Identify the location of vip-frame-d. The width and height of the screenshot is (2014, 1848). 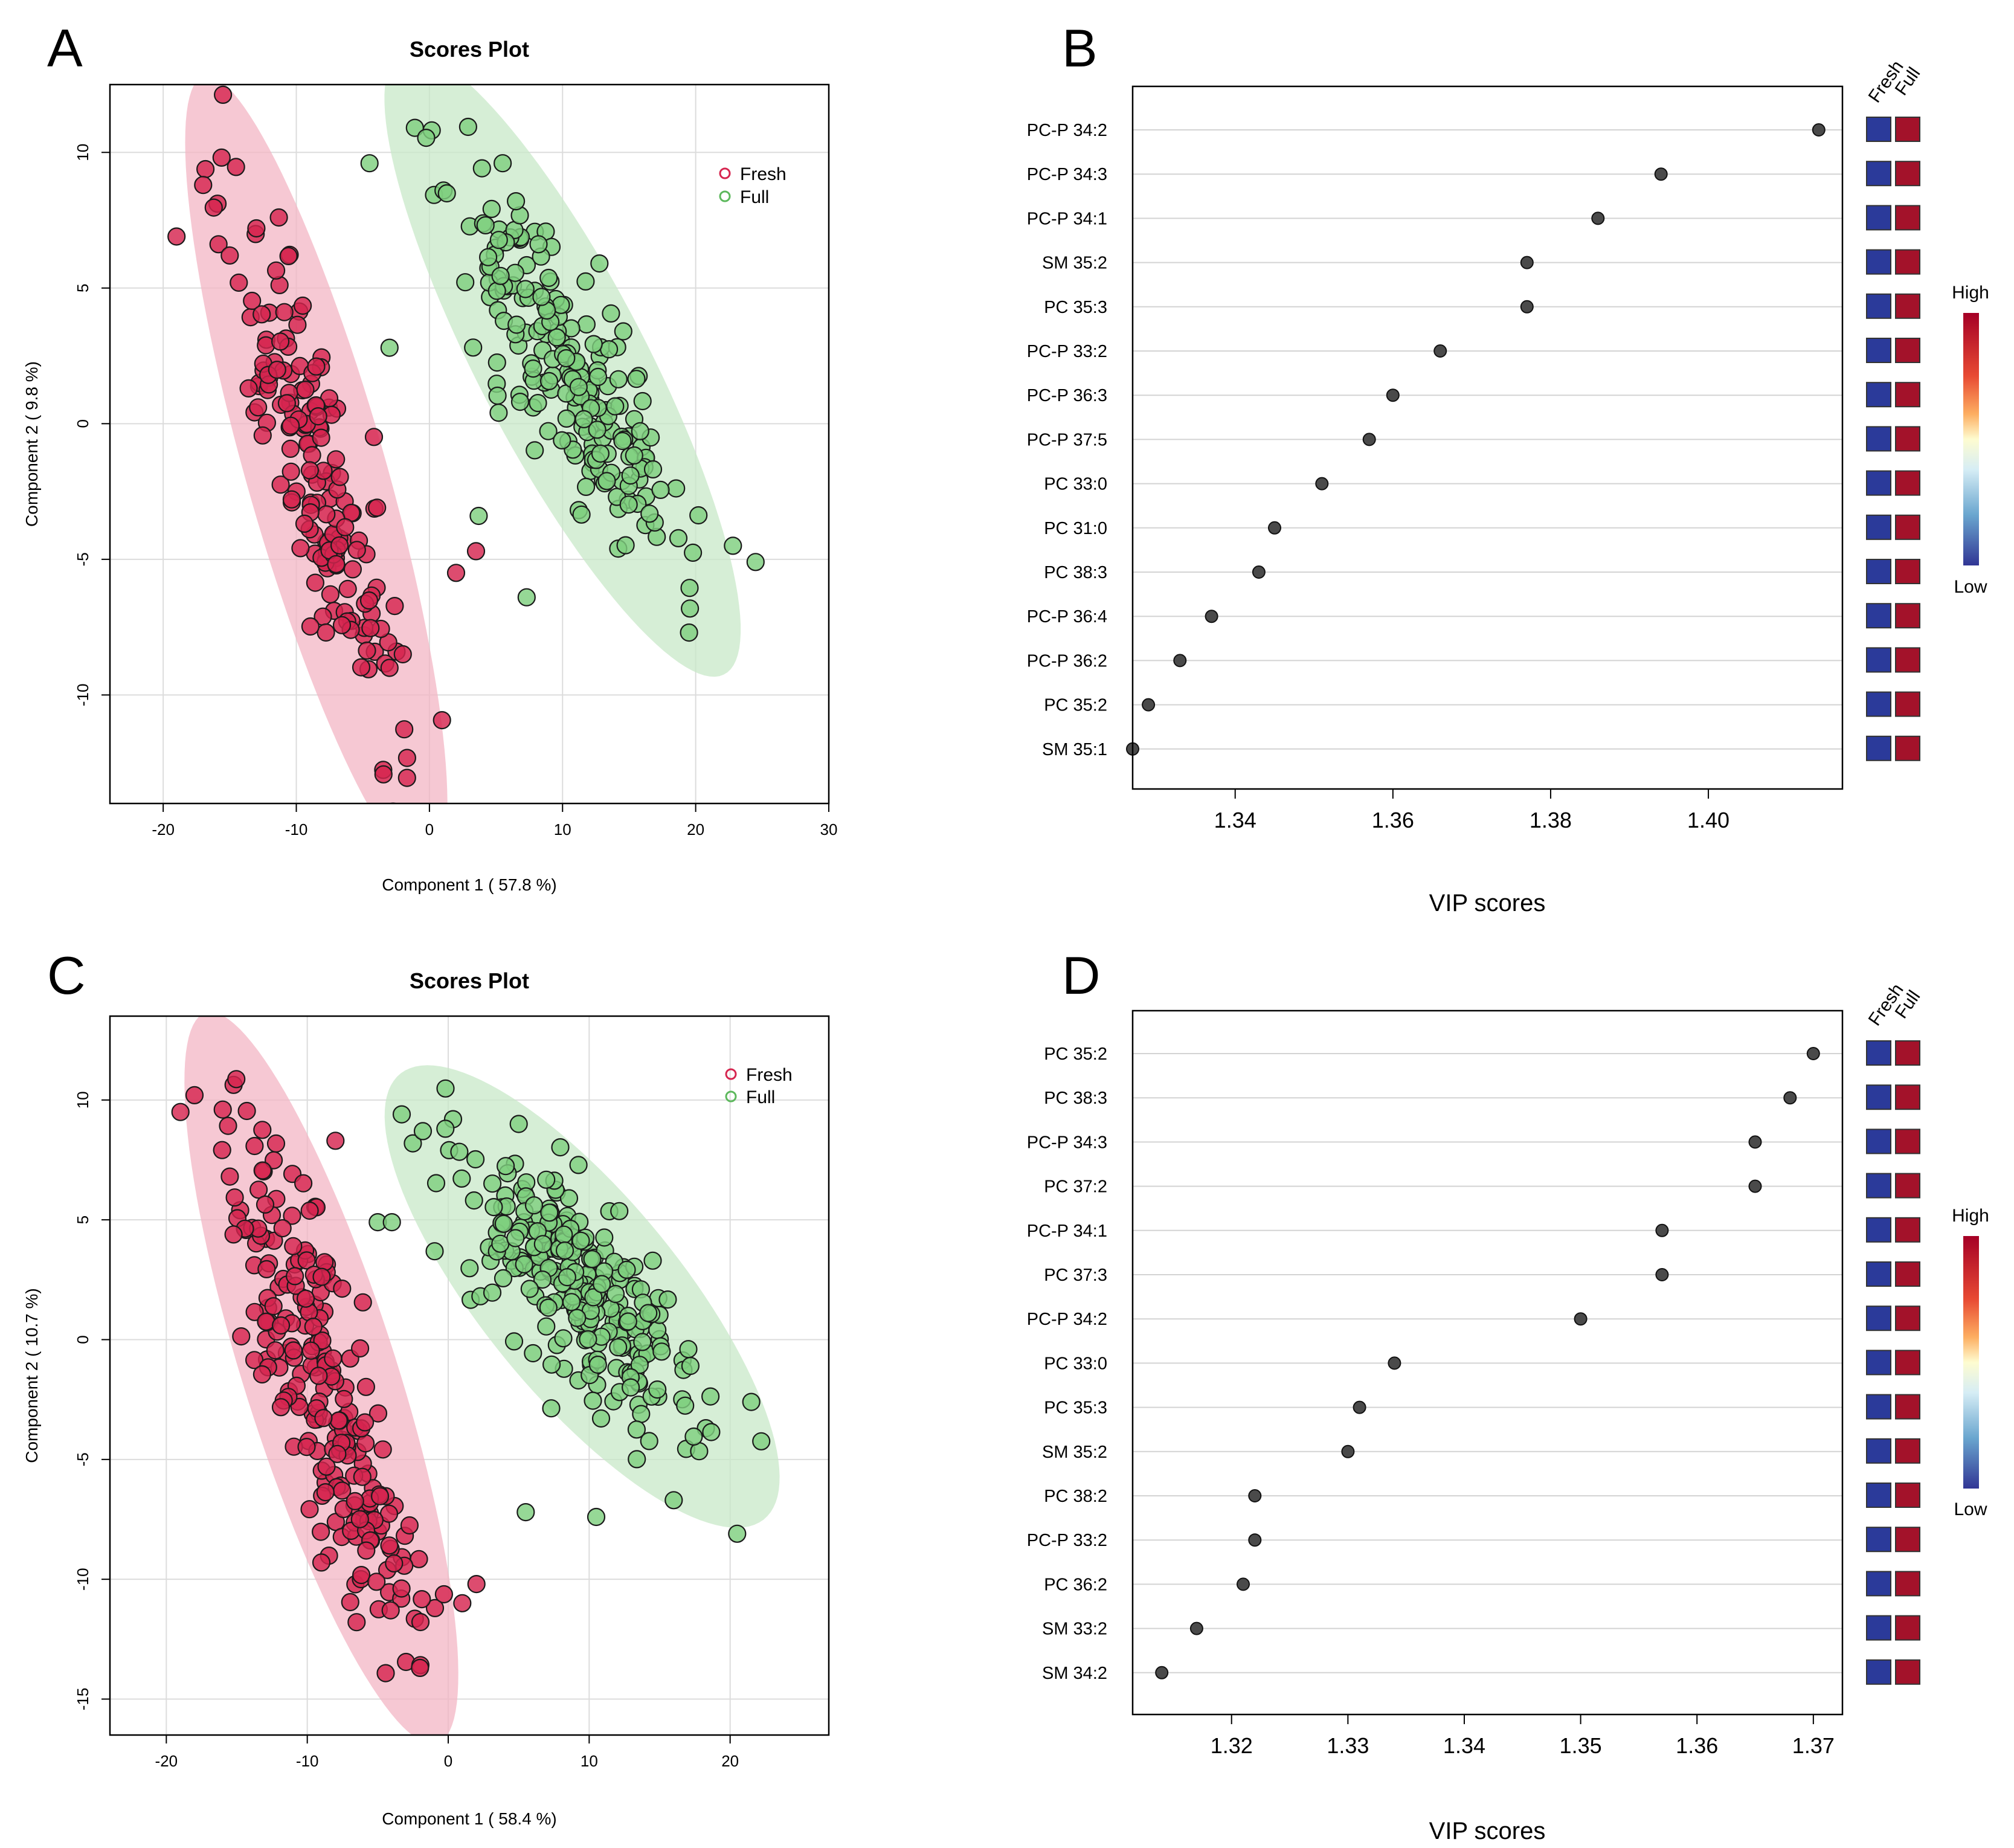
(1488, 1362).